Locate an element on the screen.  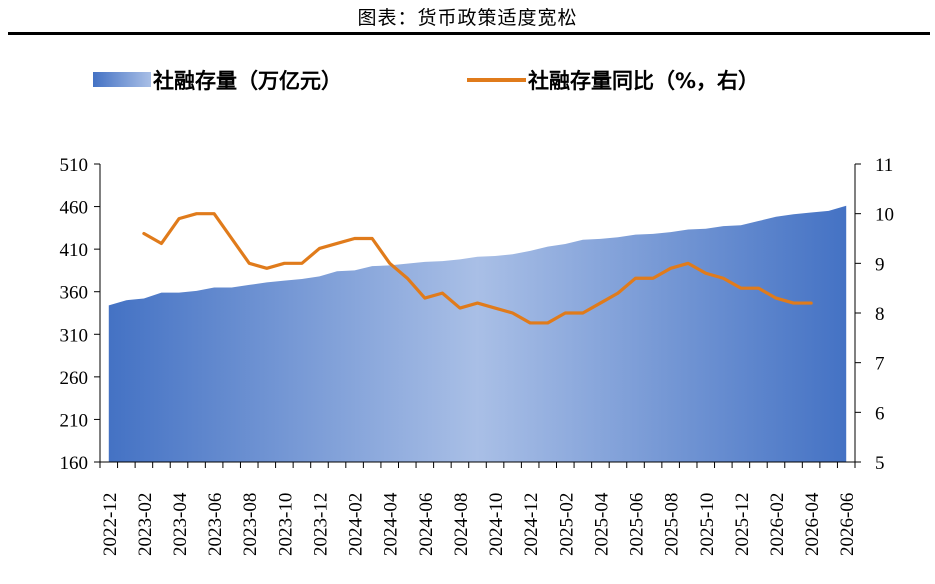
y-left-tick-label: 310 is located at coordinates (74, 335).